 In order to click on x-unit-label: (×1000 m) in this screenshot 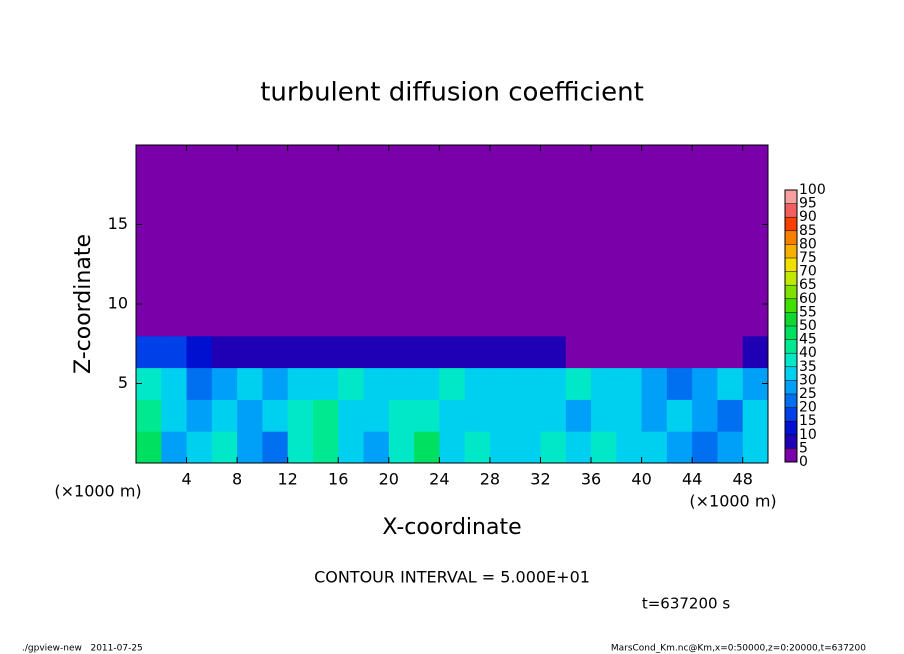, I will do `click(732, 501)`.